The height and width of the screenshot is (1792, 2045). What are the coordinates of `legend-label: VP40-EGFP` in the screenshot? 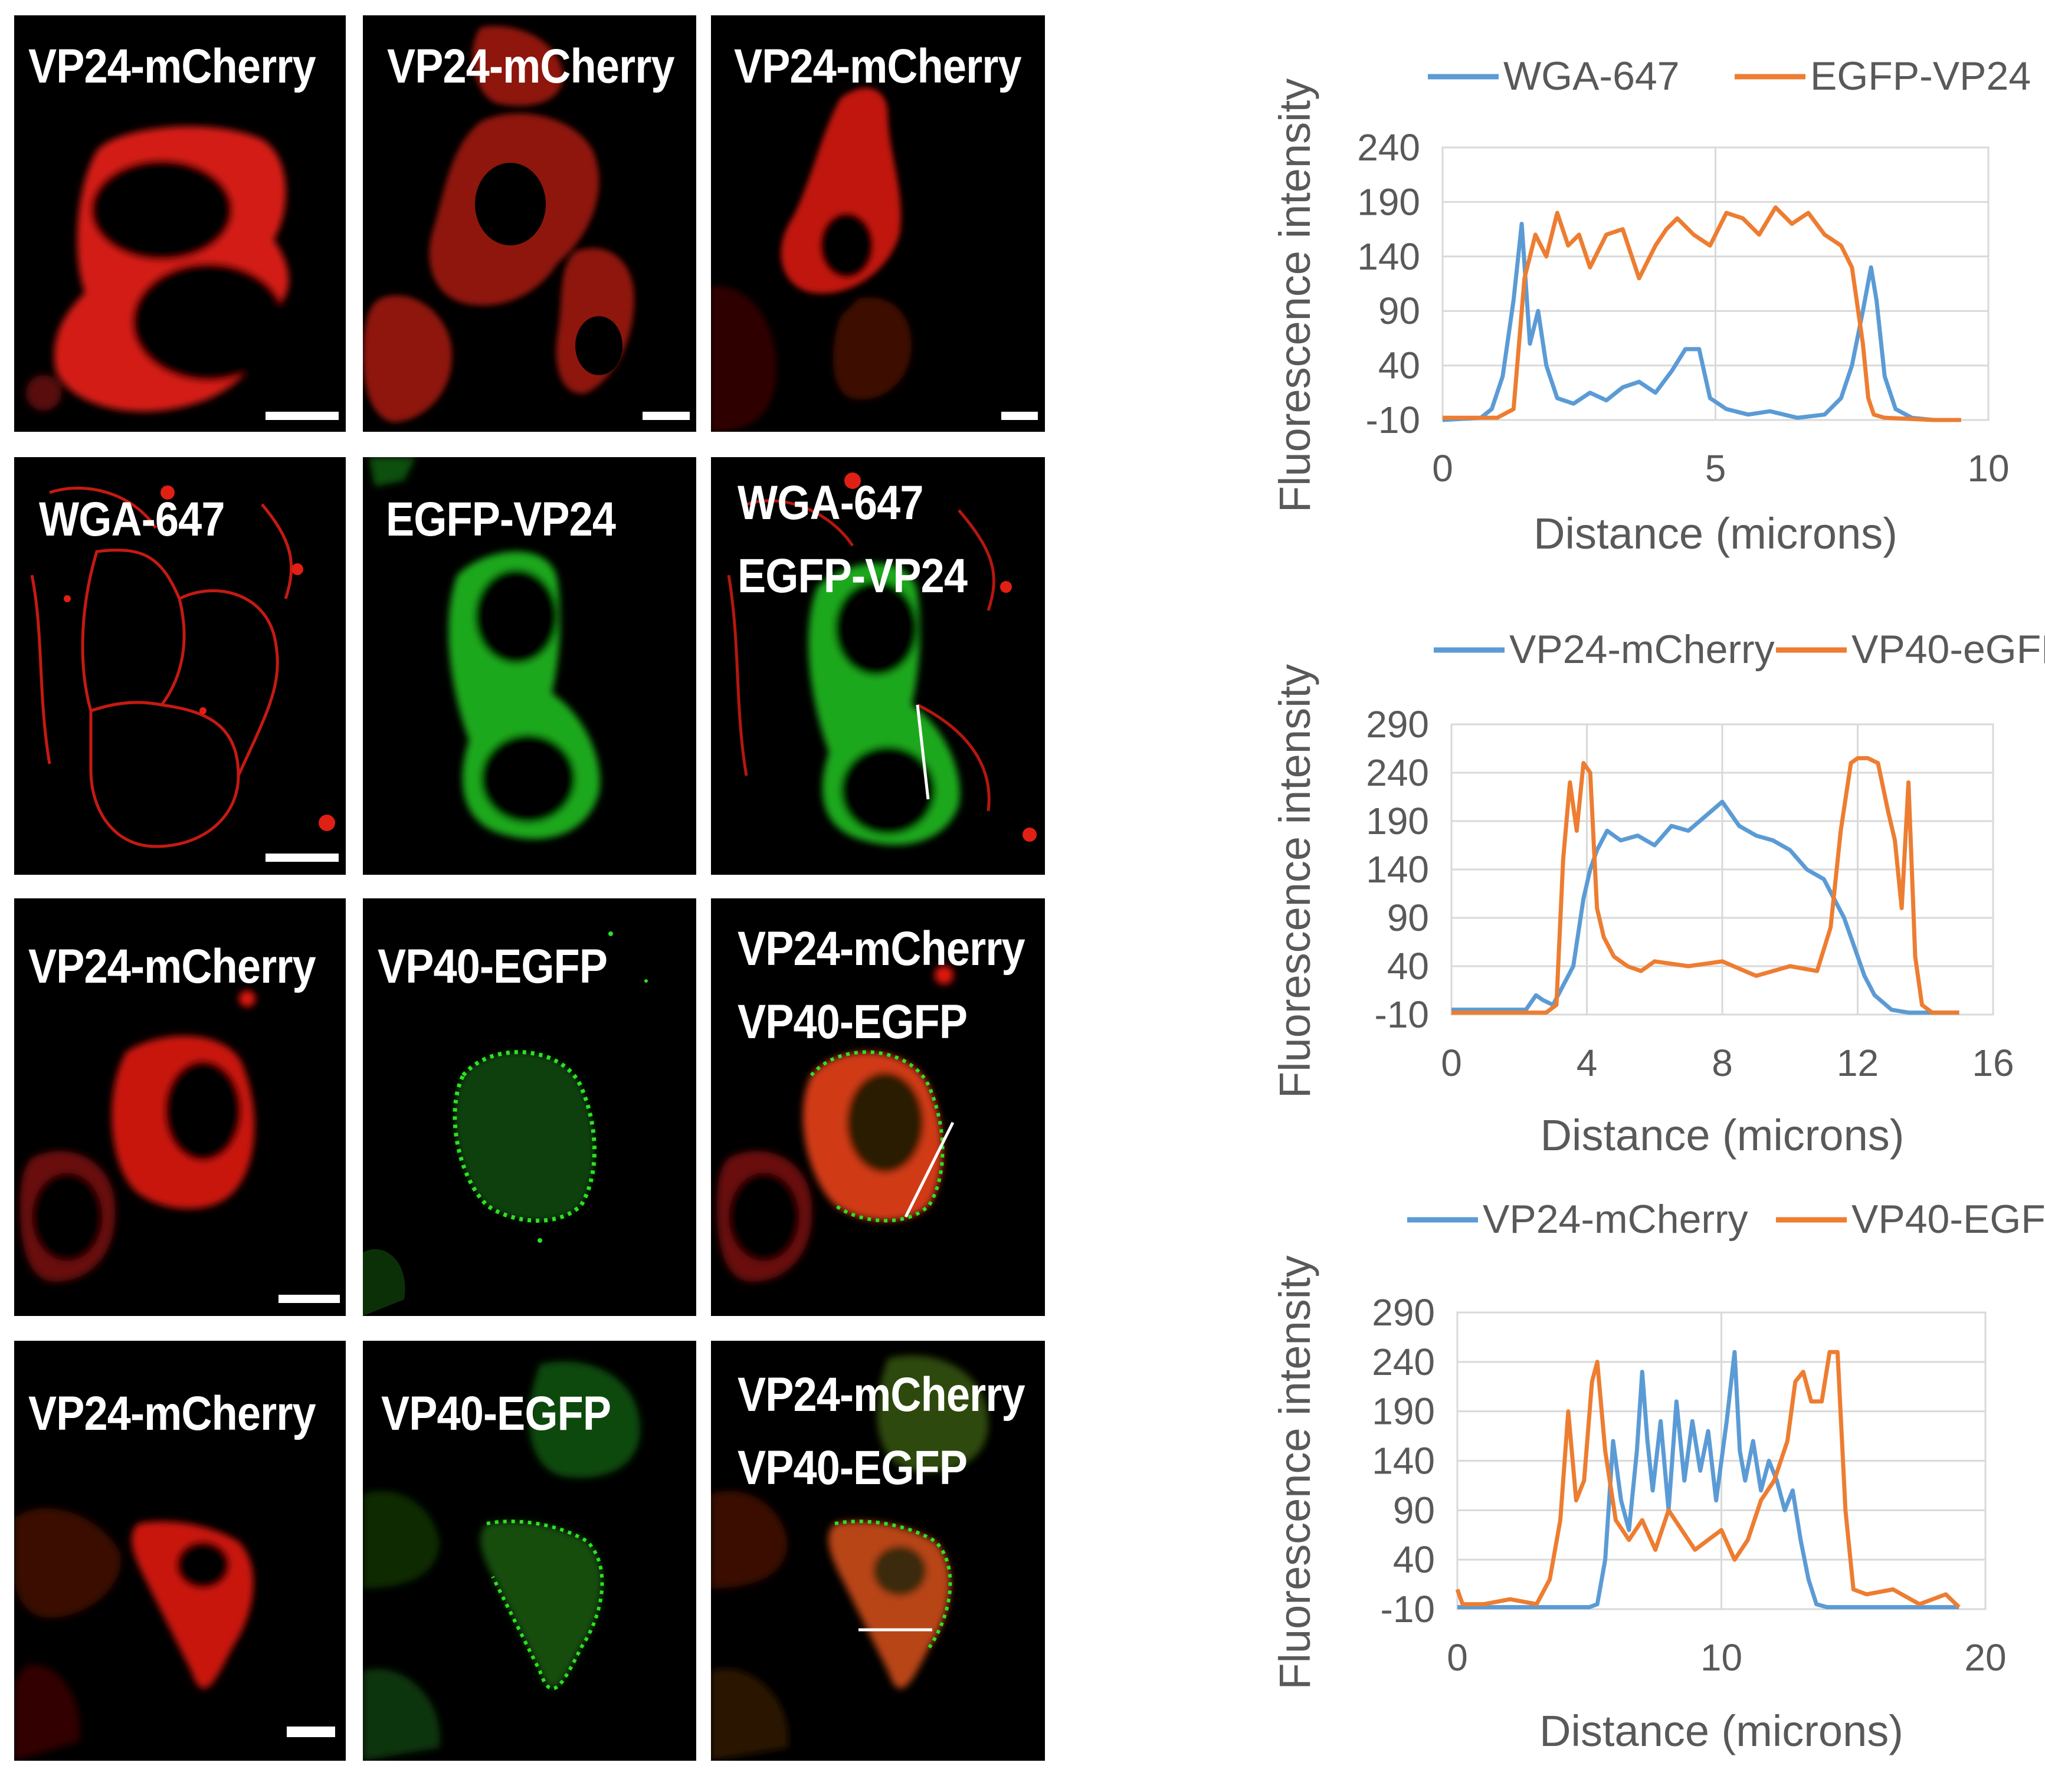 It's located at (1948, 1219).